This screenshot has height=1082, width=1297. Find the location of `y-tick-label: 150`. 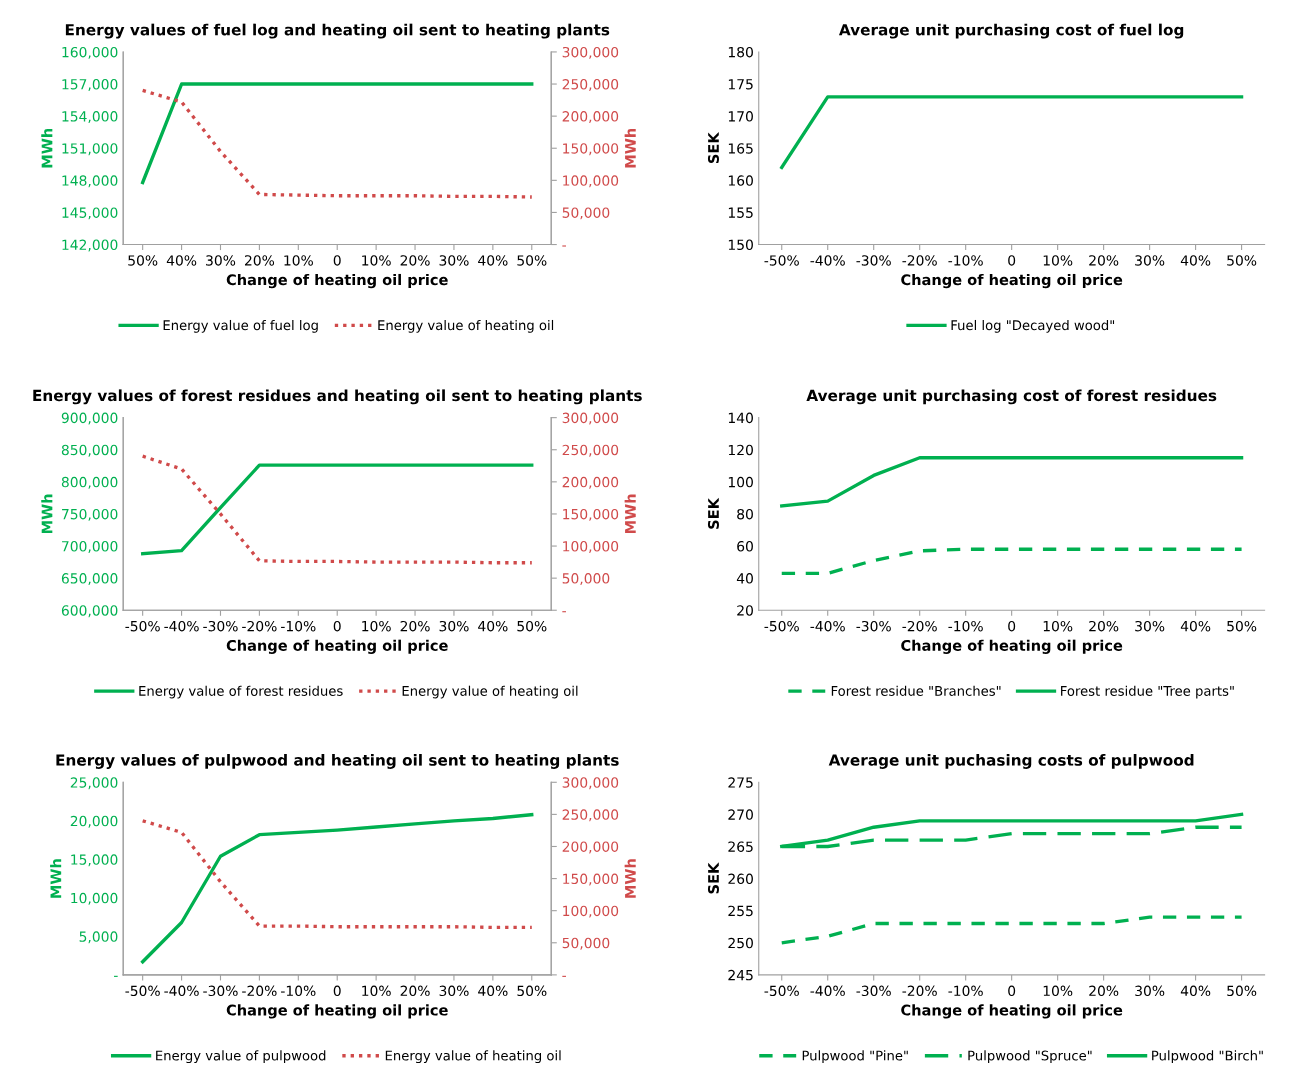

y-tick-label: 150 is located at coordinates (740, 245).